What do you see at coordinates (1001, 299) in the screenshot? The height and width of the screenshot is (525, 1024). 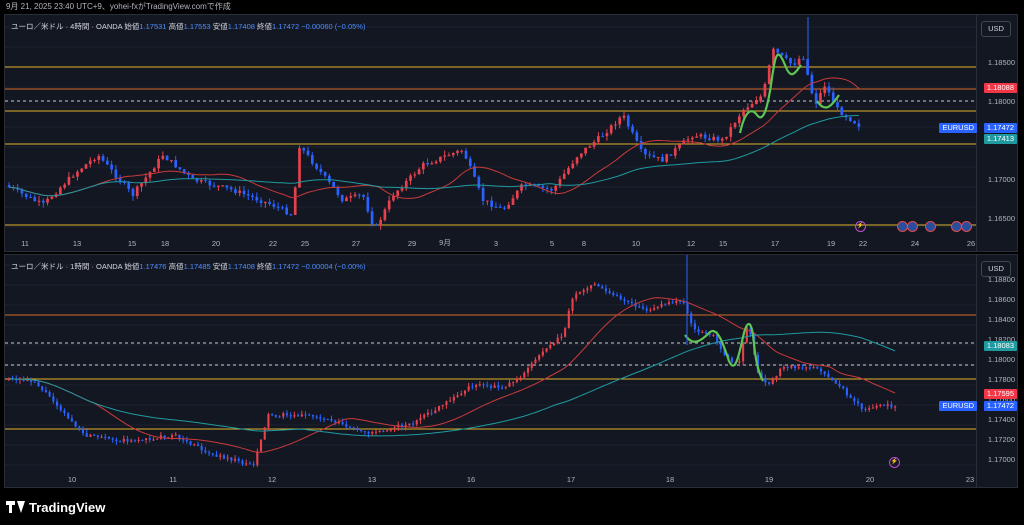 I see `price-axis-label: 1.18600` at bounding box center [1001, 299].